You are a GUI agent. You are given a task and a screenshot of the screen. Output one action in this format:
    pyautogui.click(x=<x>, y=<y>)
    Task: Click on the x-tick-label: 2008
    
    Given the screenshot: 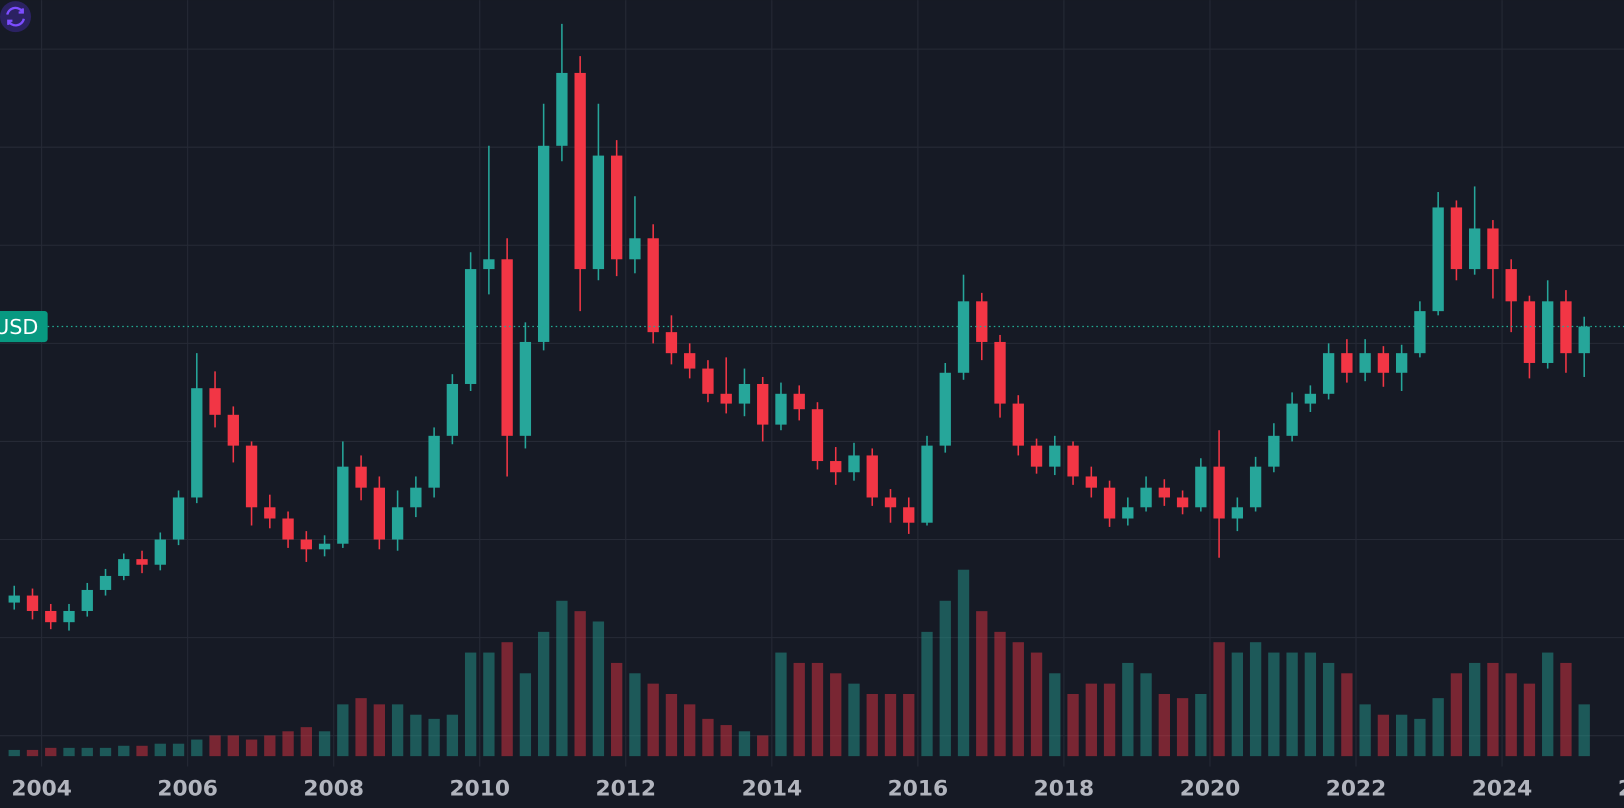 What is the action you would take?
    pyautogui.click(x=333, y=789)
    